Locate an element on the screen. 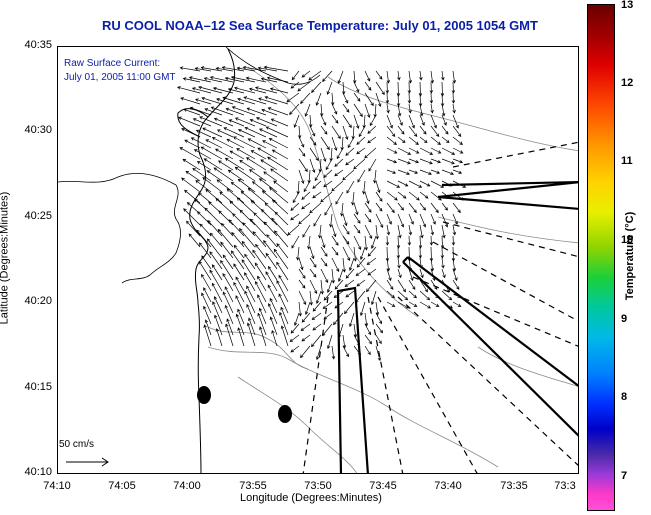  x-tick-label: 73:50 is located at coordinates (318, 486).